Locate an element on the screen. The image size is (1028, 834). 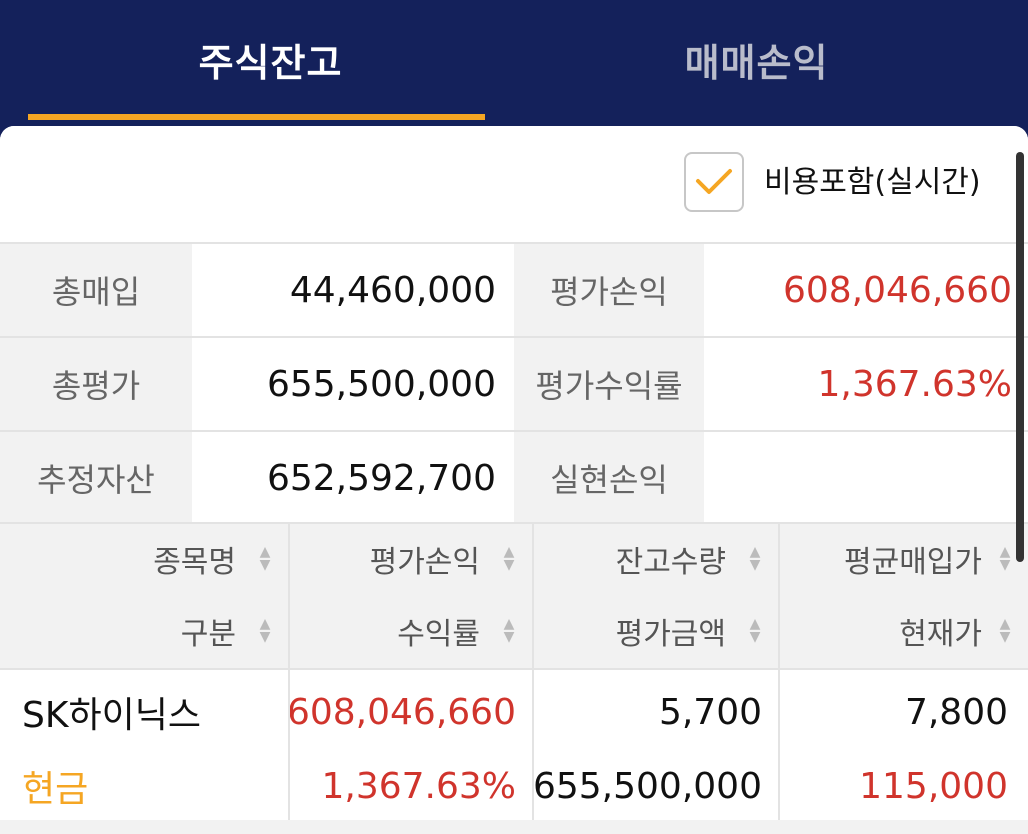
include-costs-label: 비용포함(실시간) is located at coordinates (872, 182).